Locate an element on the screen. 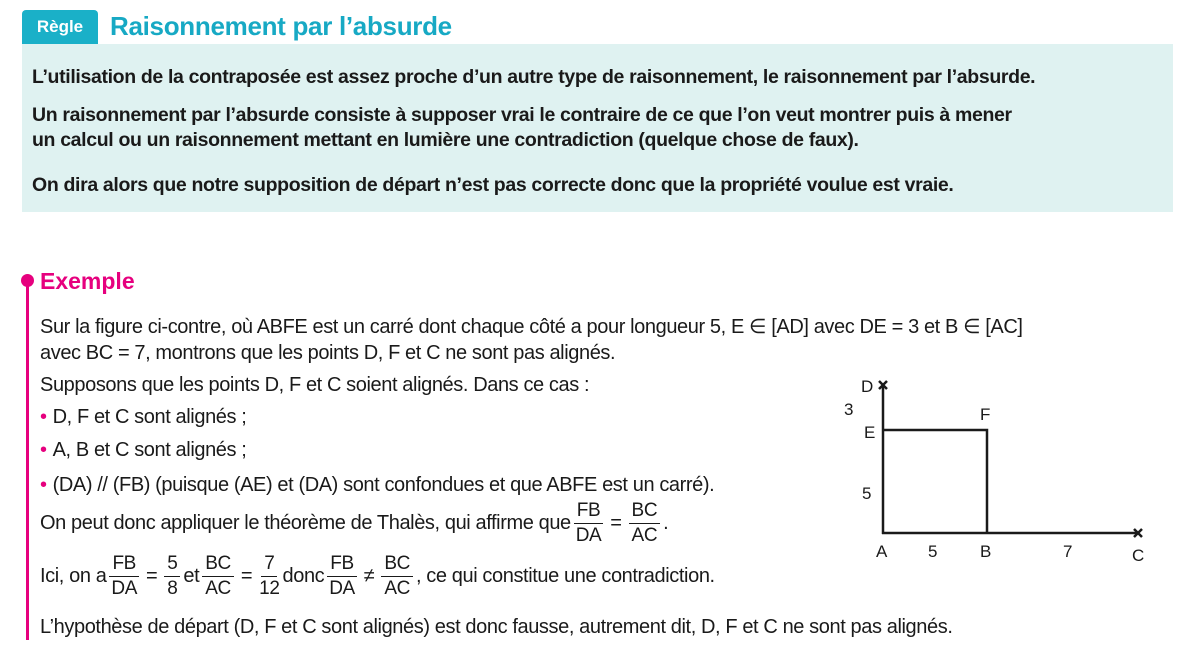 The width and height of the screenshot is (1200, 669). label-c: C is located at coordinates (1138, 555).